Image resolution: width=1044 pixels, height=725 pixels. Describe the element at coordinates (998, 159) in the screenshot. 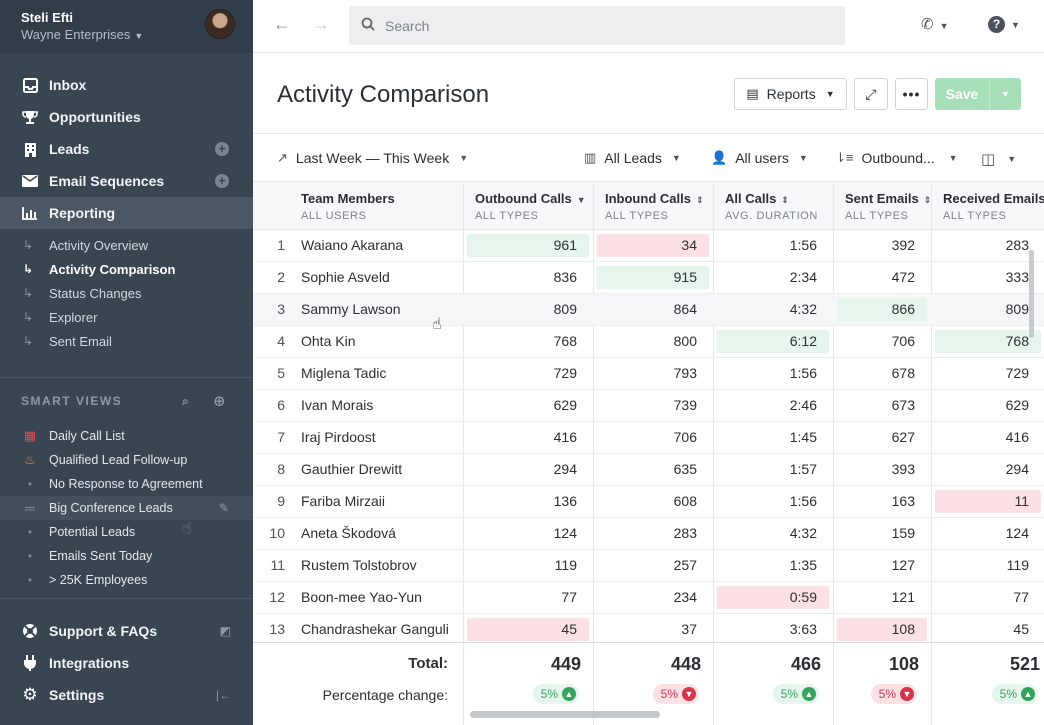

I see `columns-toggle: ◫ ▼` at that location.